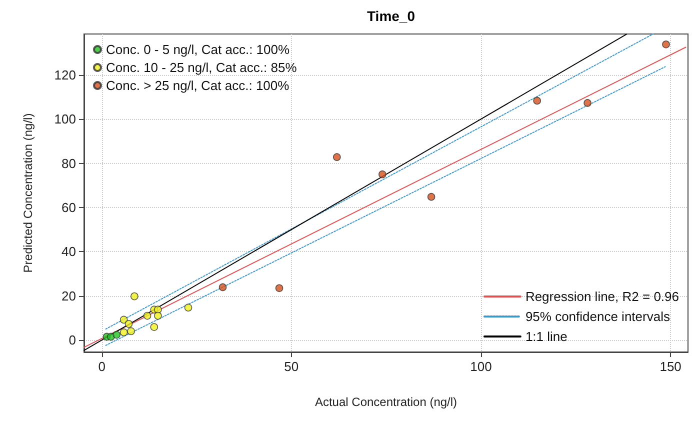  Describe the element at coordinates (198, 85) in the screenshot. I see `legend-label: Conc. > 25 ng/l, Cat acc.: 100%` at that location.